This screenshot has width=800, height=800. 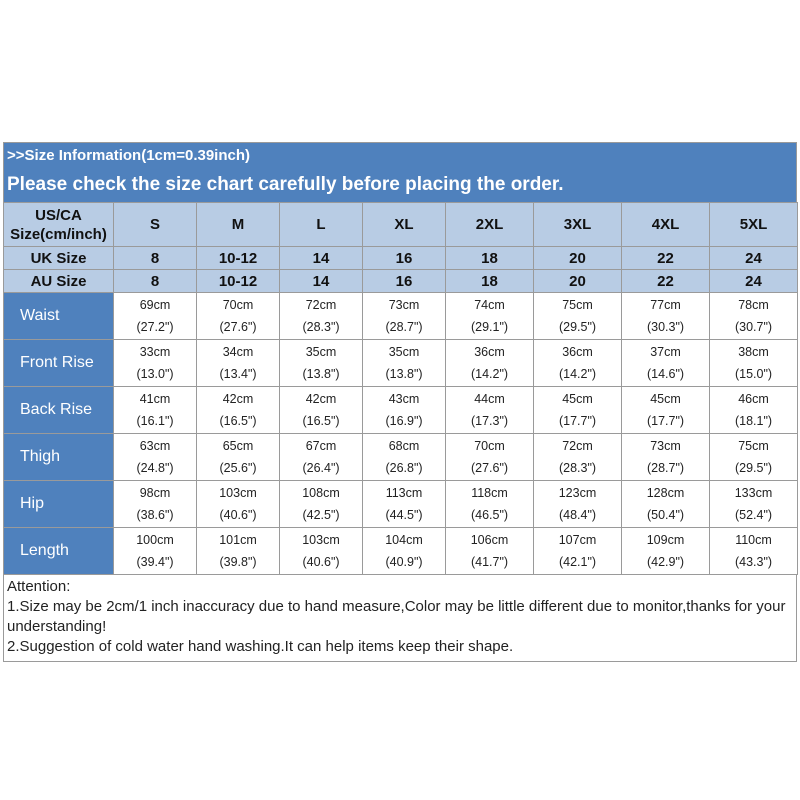 I want to click on inch-value: (40.9"), so click(x=404, y=562).